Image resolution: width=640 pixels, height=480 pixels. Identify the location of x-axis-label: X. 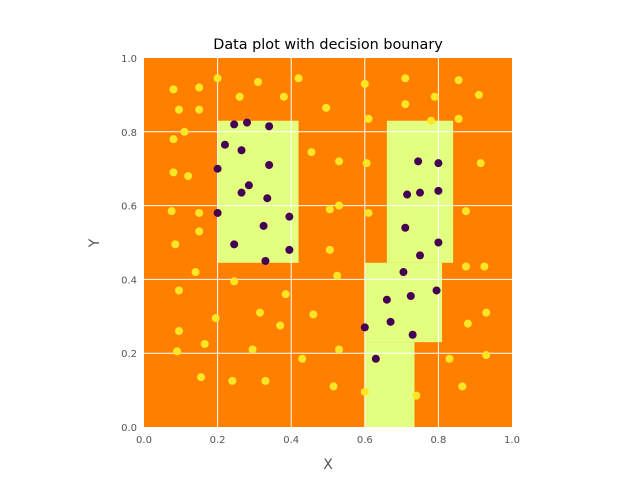
(328, 465).